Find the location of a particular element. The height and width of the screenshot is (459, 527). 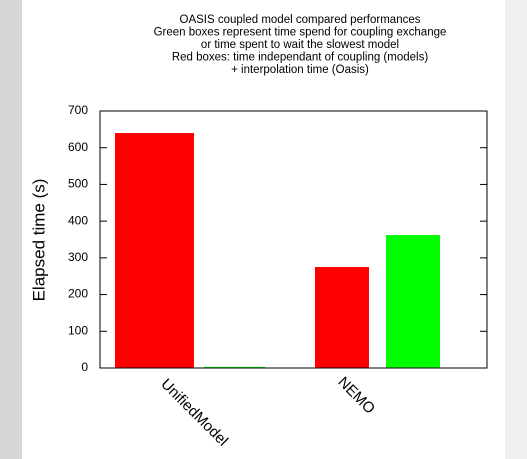

y-tick-label: 600 is located at coordinates (78, 147).